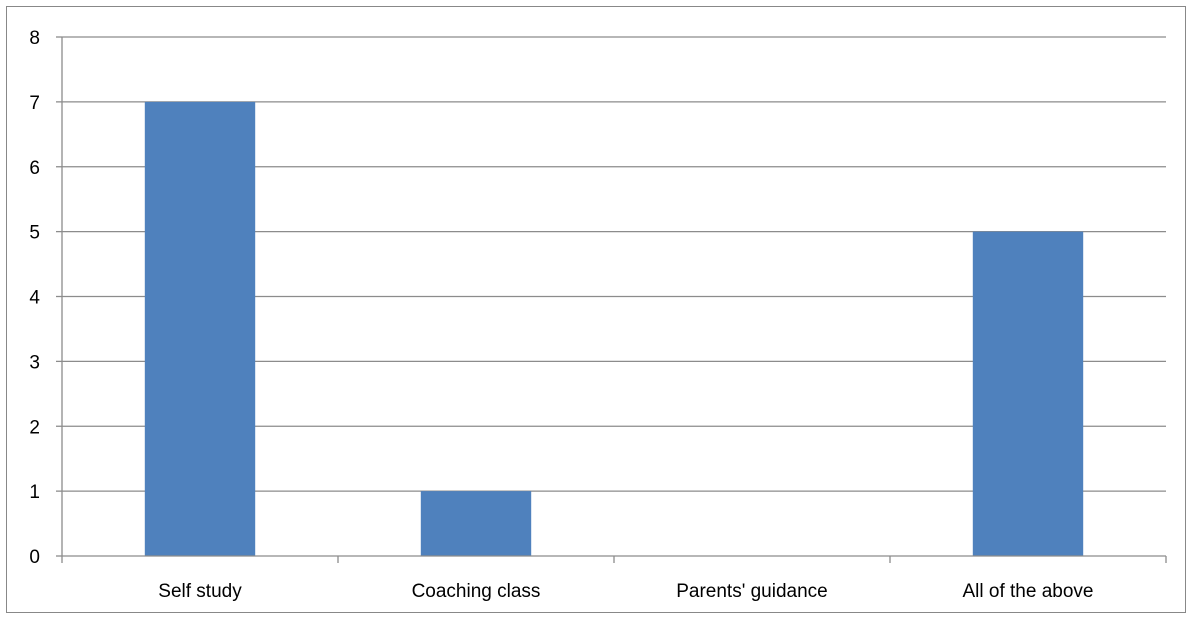 This screenshot has height=619, width=1192. I want to click on y-tick-label: 3, so click(34, 362).